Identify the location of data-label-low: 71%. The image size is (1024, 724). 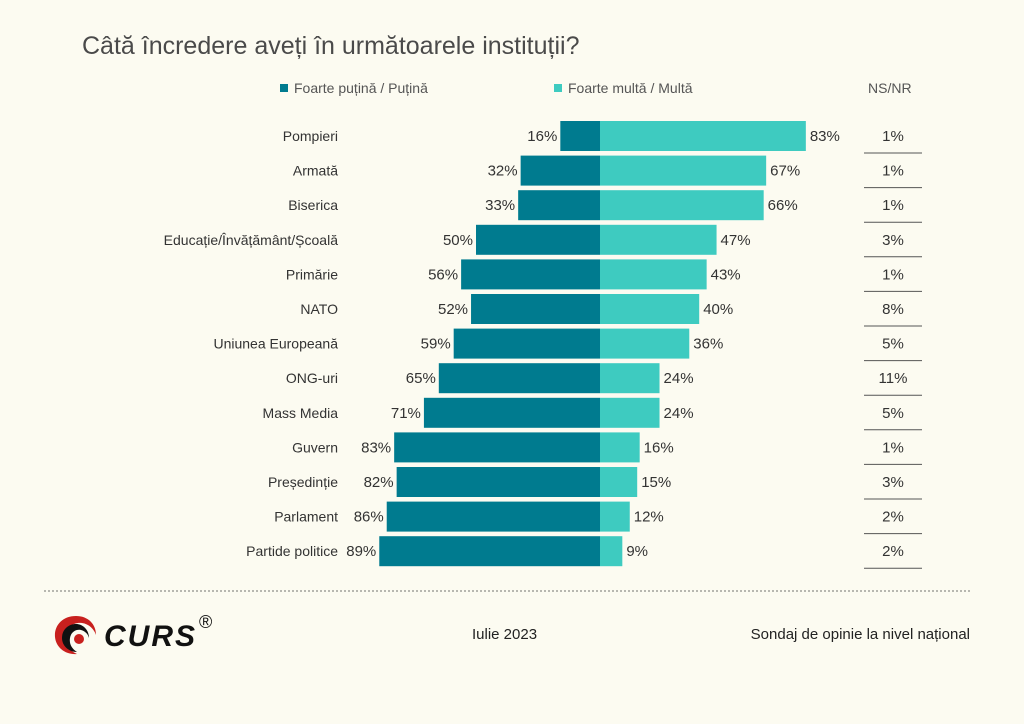
(406, 413).